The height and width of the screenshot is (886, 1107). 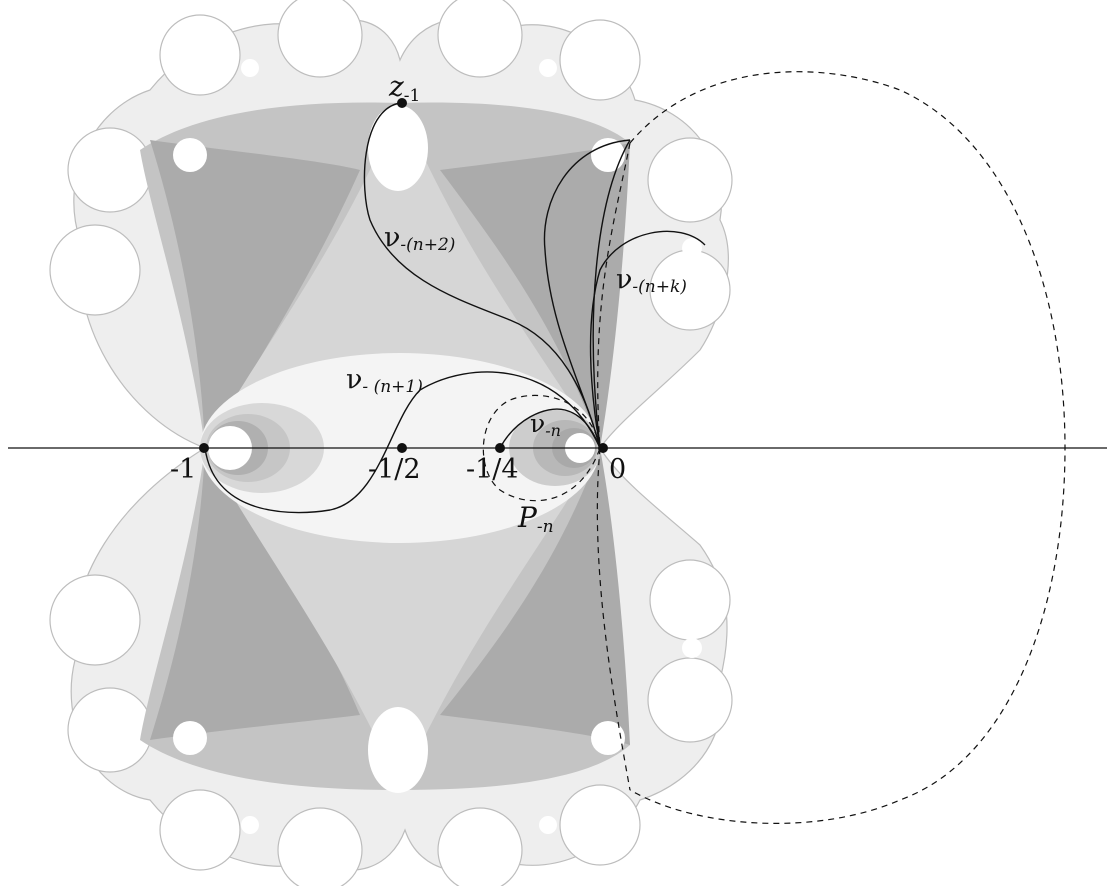 I want to click on point-neg-quarter, so click(x=500, y=448).